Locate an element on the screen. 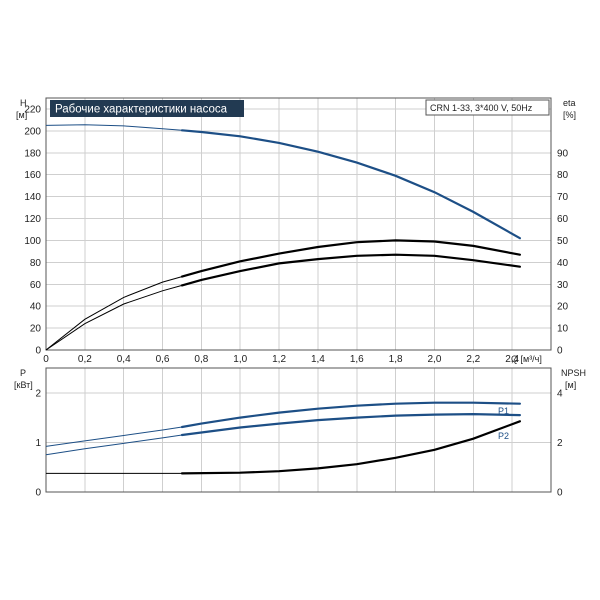  flow-tick-label: 0,4 is located at coordinates (124, 359).